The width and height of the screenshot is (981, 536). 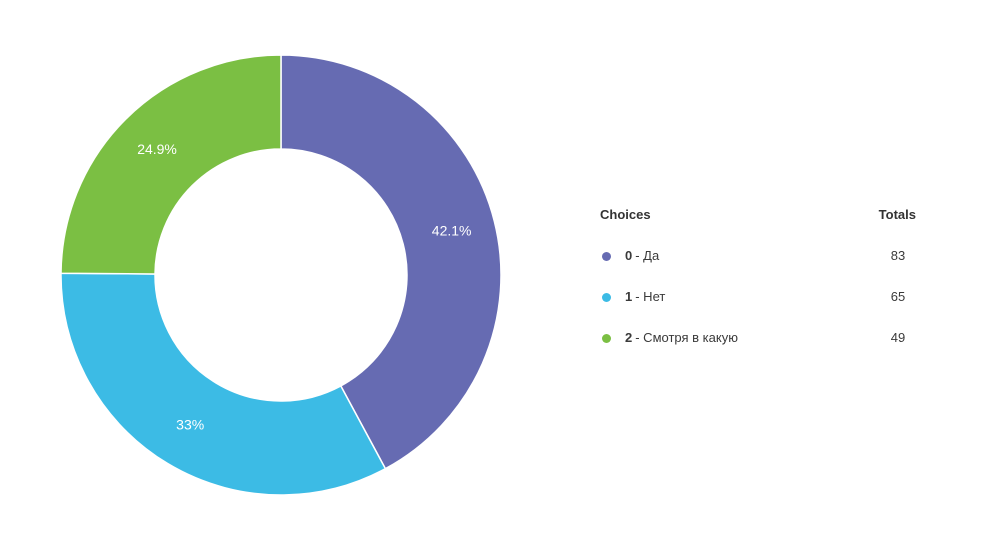 What do you see at coordinates (625, 214) in the screenshot?
I see `legend-header-choices: Choices` at bounding box center [625, 214].